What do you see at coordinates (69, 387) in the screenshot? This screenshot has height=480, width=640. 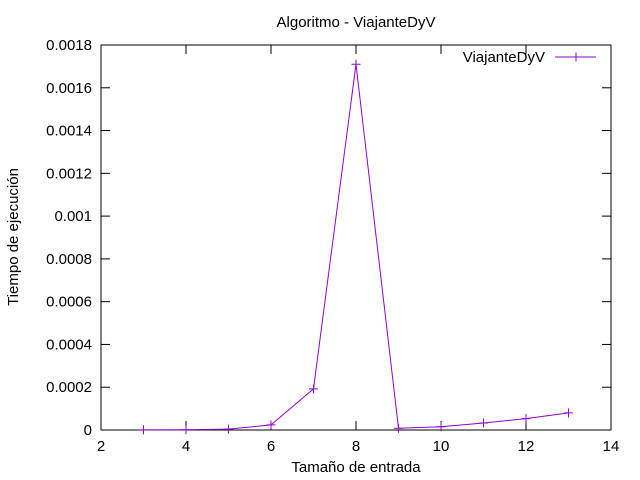 I see `y-tick-label: 0.0002` at bounding box center [69, 387].